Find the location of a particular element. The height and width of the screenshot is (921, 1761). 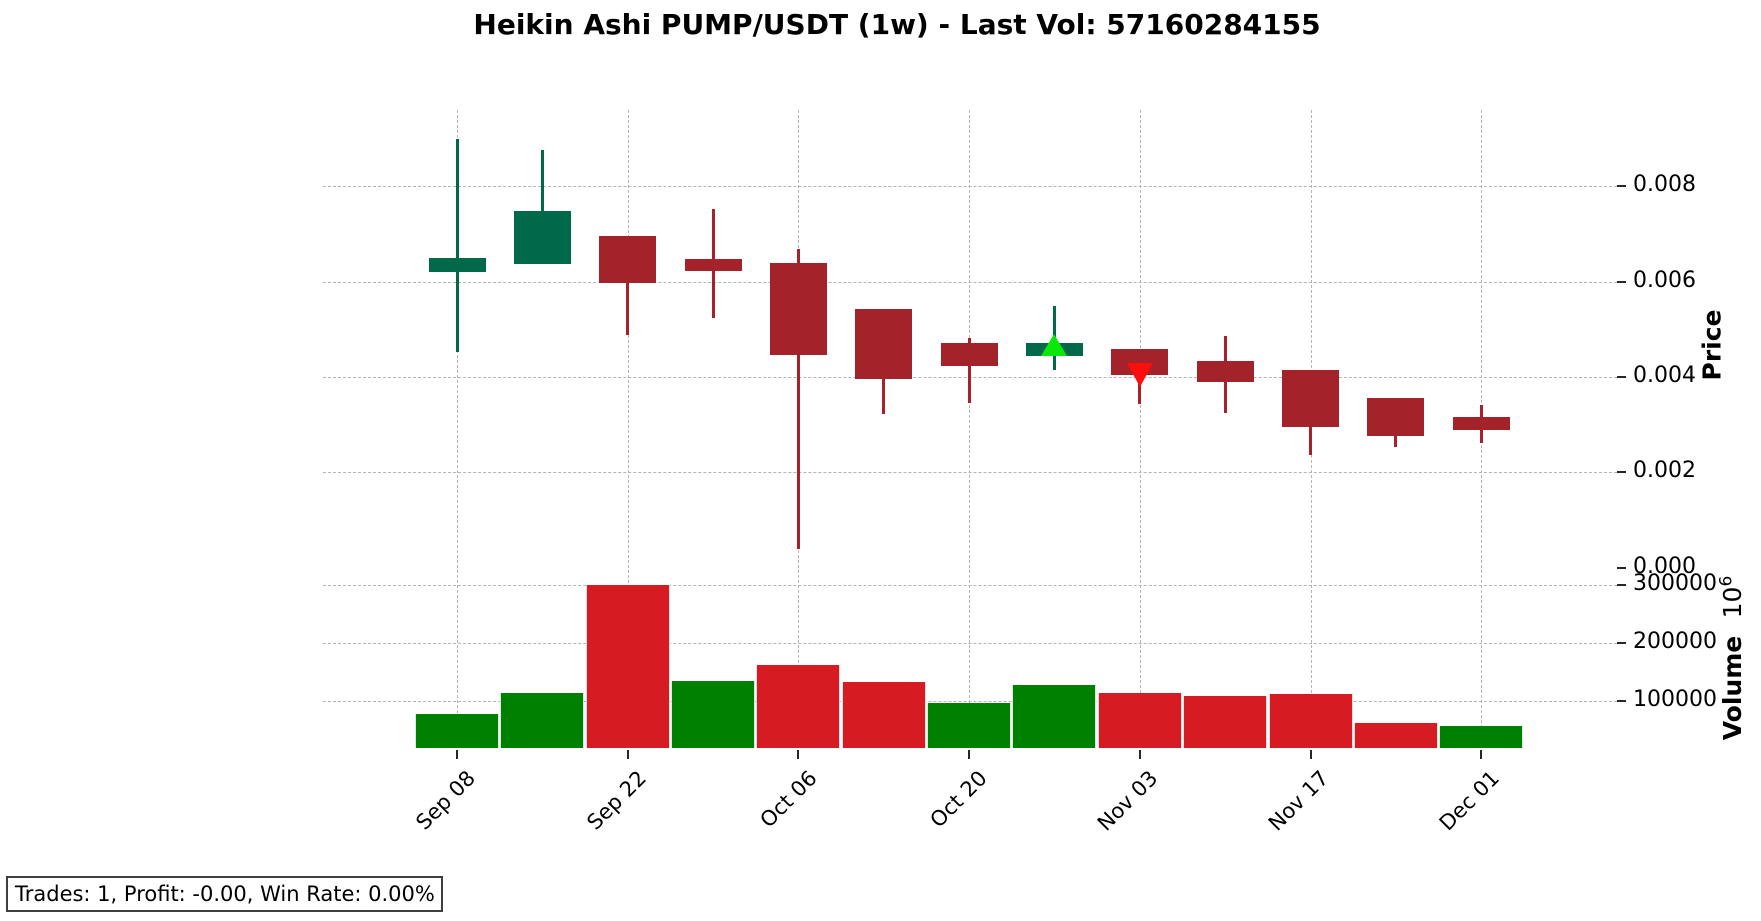

sell-marker-icon is located at coordinates (1139, 375).